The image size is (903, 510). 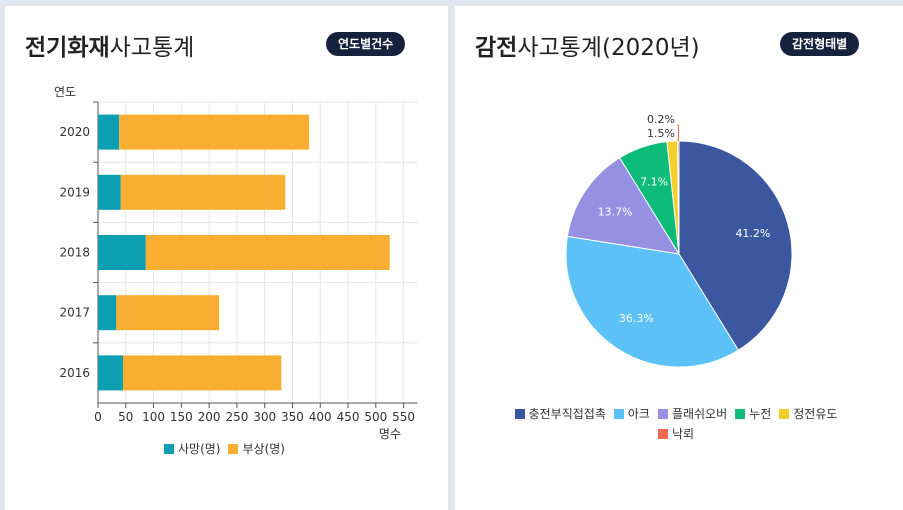 I want to click on fire-stats-title: 전기화재사고통계, so click(x=109, y=45).